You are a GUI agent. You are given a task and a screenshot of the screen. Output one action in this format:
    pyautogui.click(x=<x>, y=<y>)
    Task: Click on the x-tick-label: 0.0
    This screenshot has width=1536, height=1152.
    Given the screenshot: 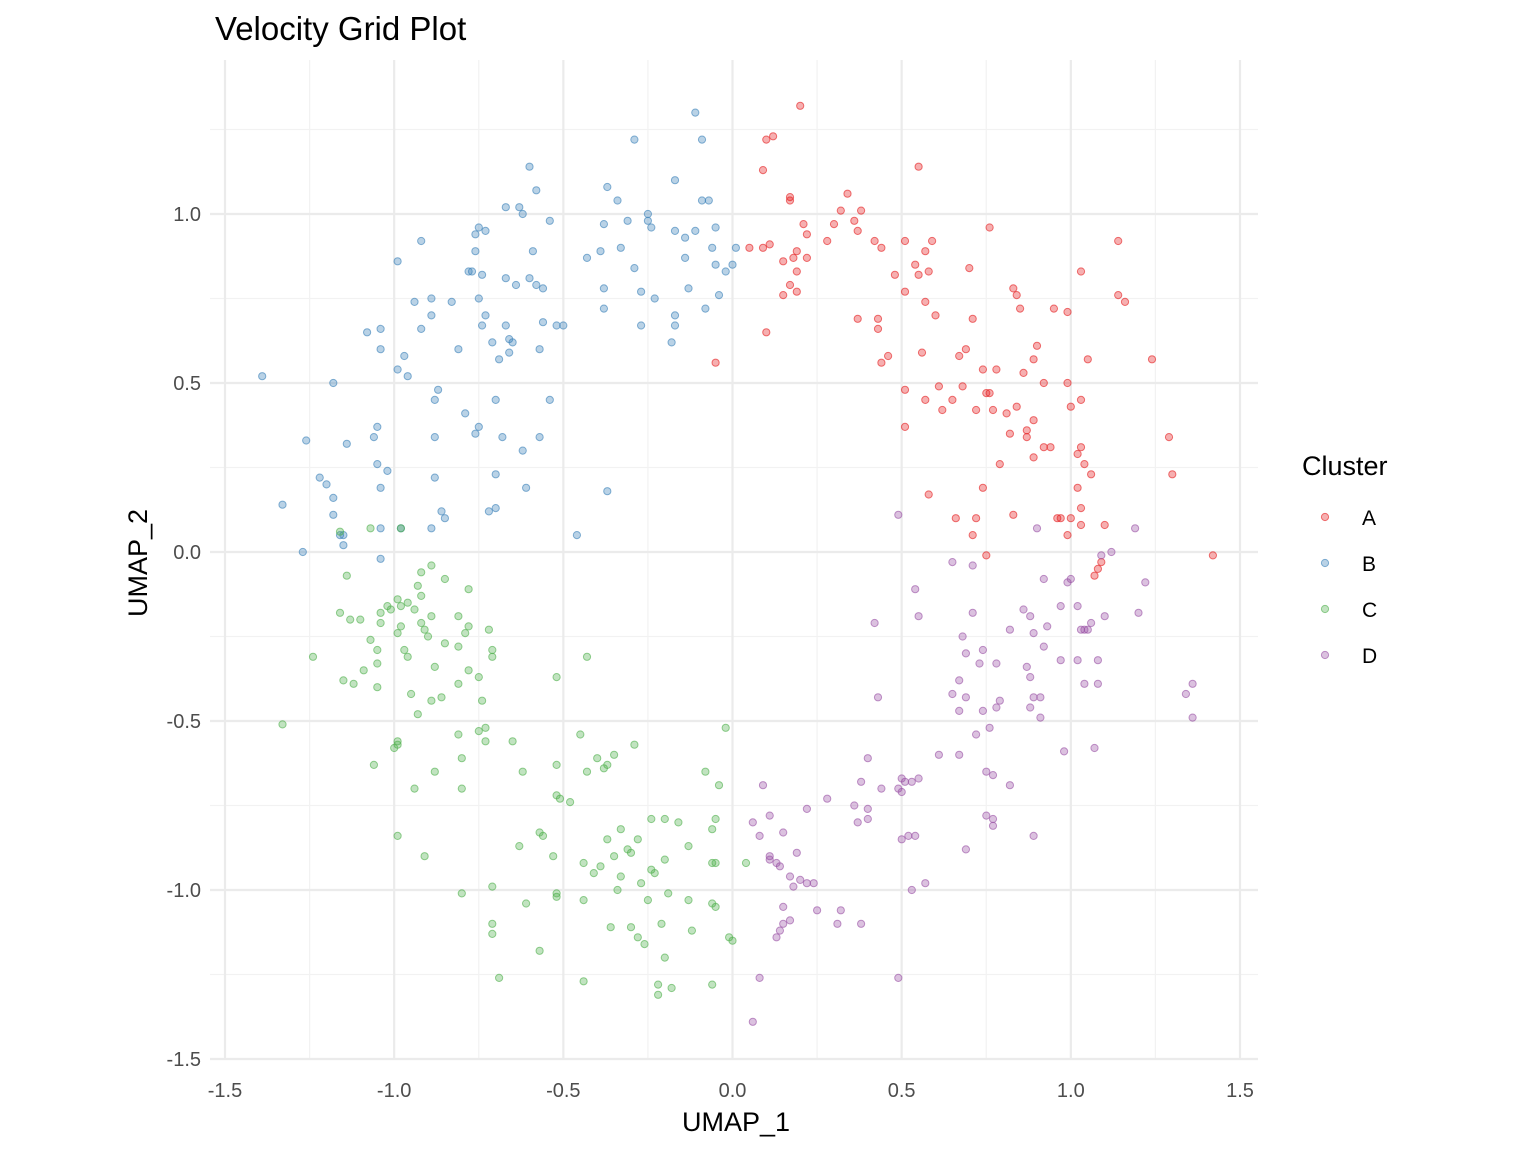 What is the action you would take?
    pyautogui.click(x=733, y=1091)
    